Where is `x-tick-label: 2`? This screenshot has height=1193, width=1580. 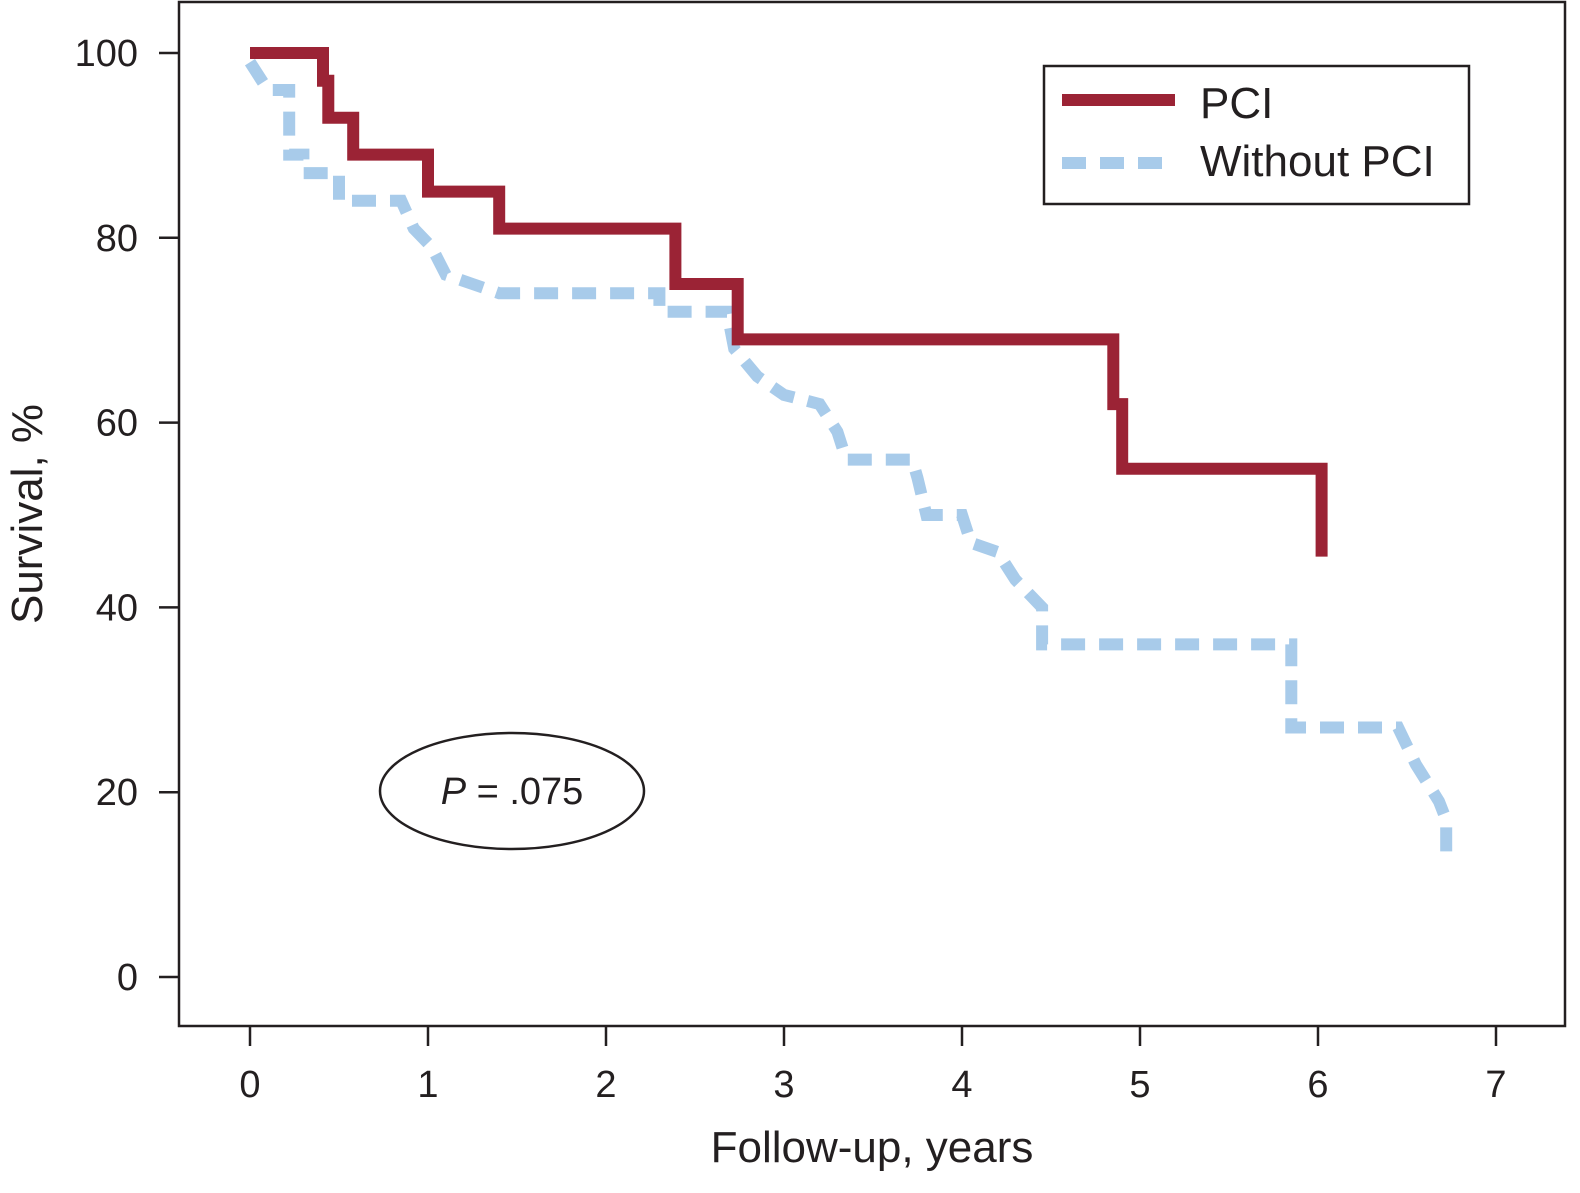 x-tick-label: 2 is located at coordinates (605, 1085).